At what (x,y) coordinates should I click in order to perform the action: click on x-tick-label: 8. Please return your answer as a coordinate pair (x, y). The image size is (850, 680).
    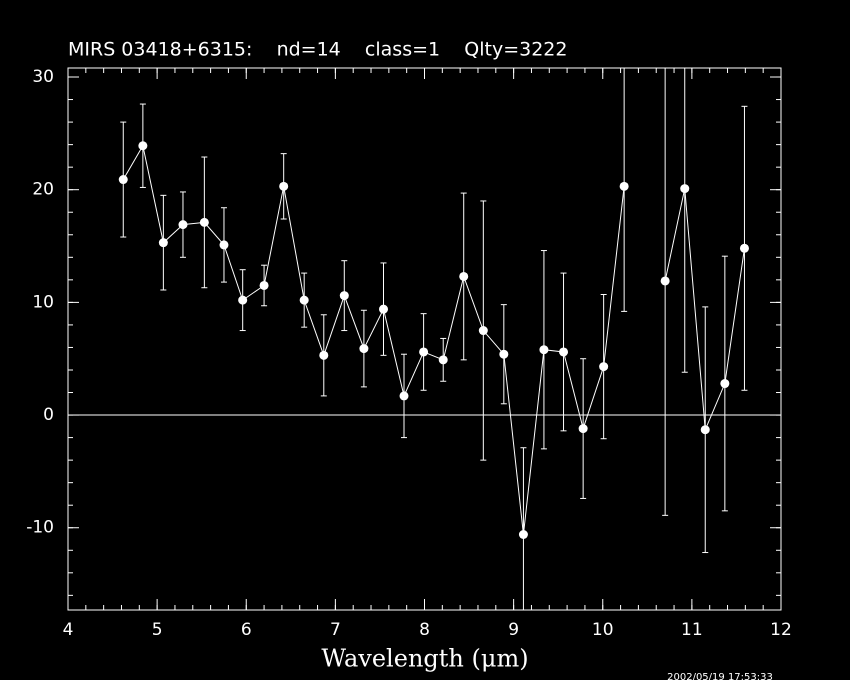
    Looking at the image, I should click on (424, 630).